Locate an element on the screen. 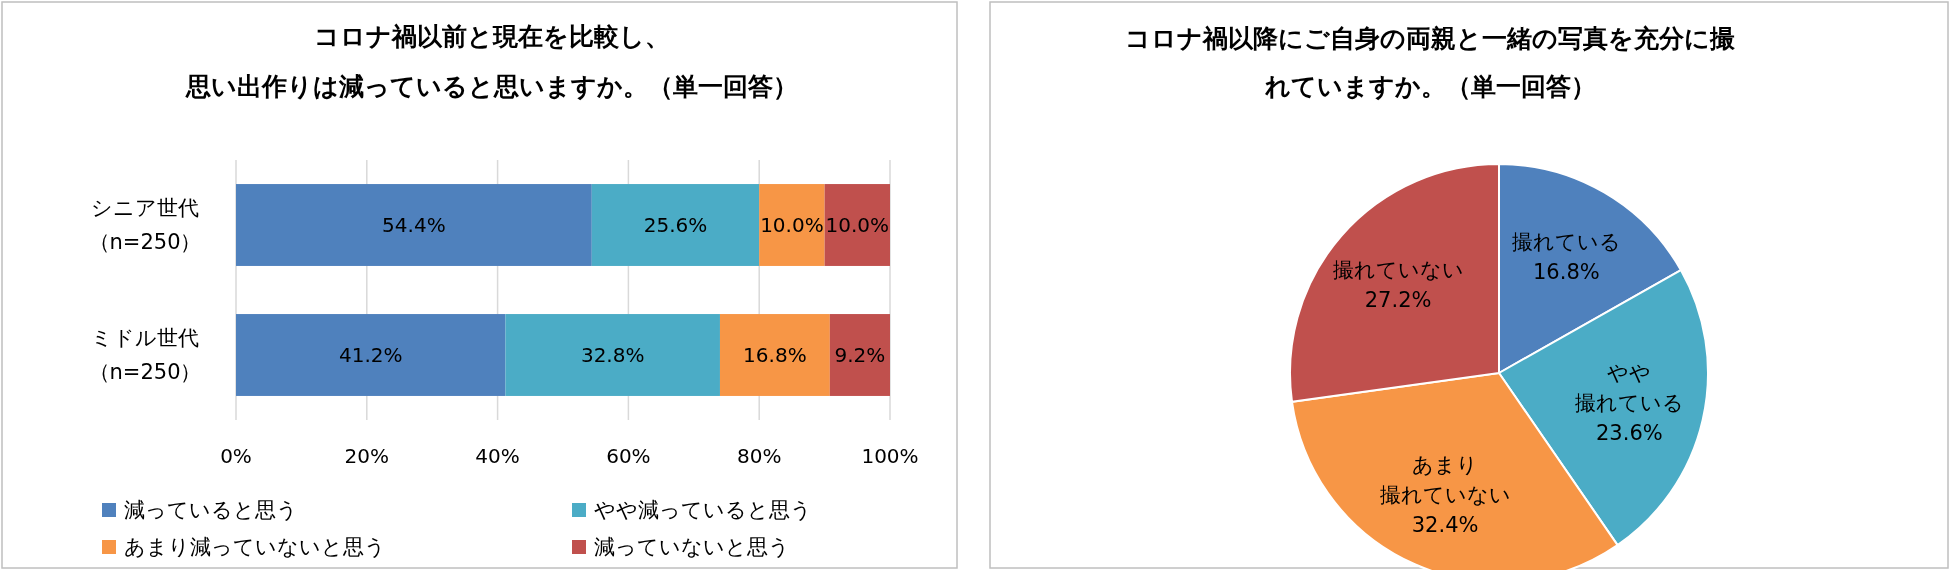 Image resolution: width=1950 pixels, height=570 pixels. x-tick-label: 20% is located at coordinates (367, 456).